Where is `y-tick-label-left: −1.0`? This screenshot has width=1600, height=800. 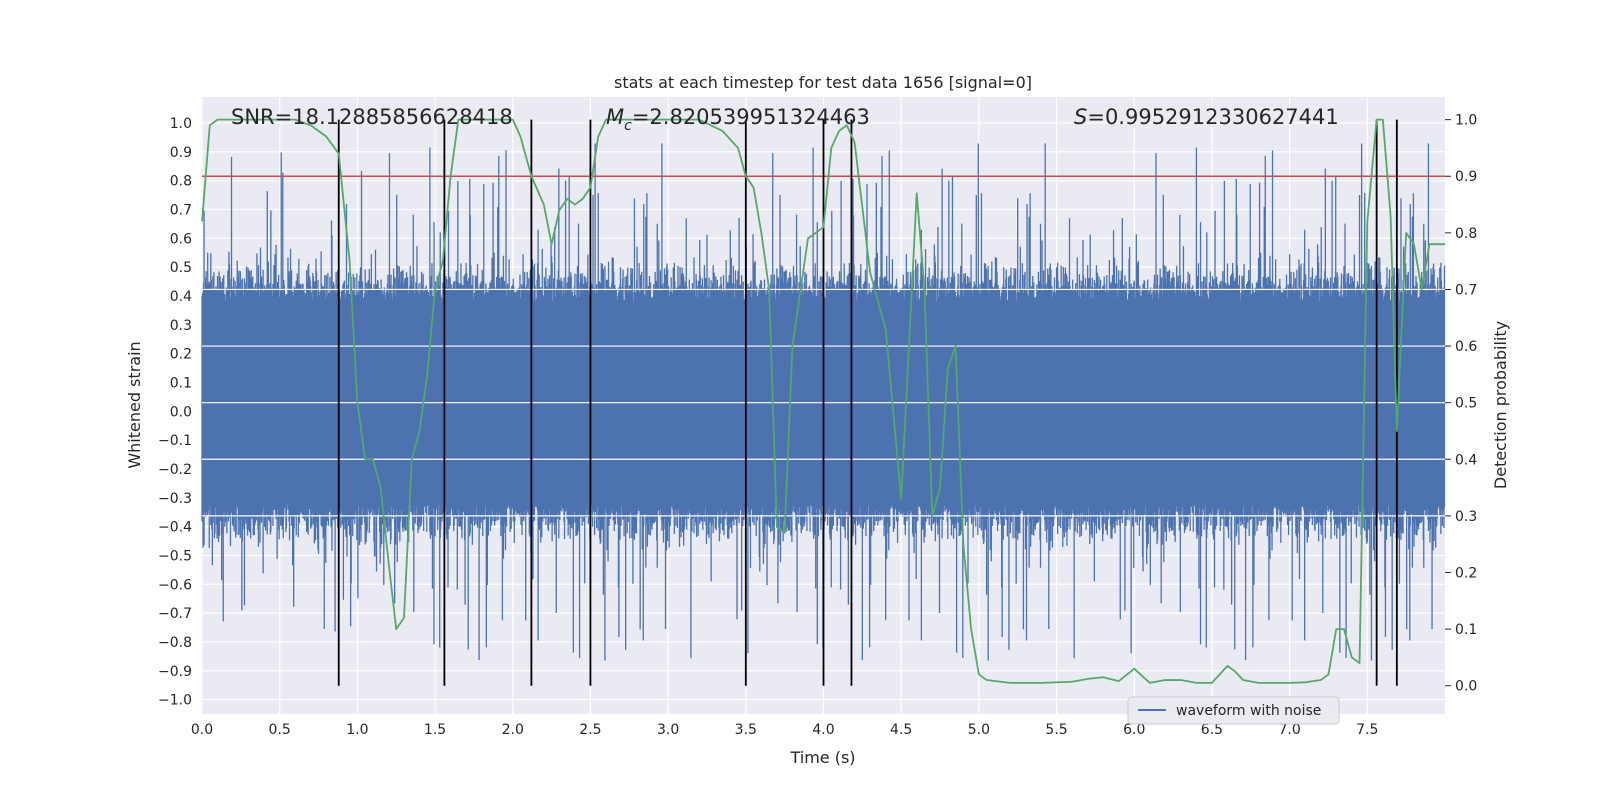 y-tick-label-left: −1.0 is located at coordinates (175, 701).